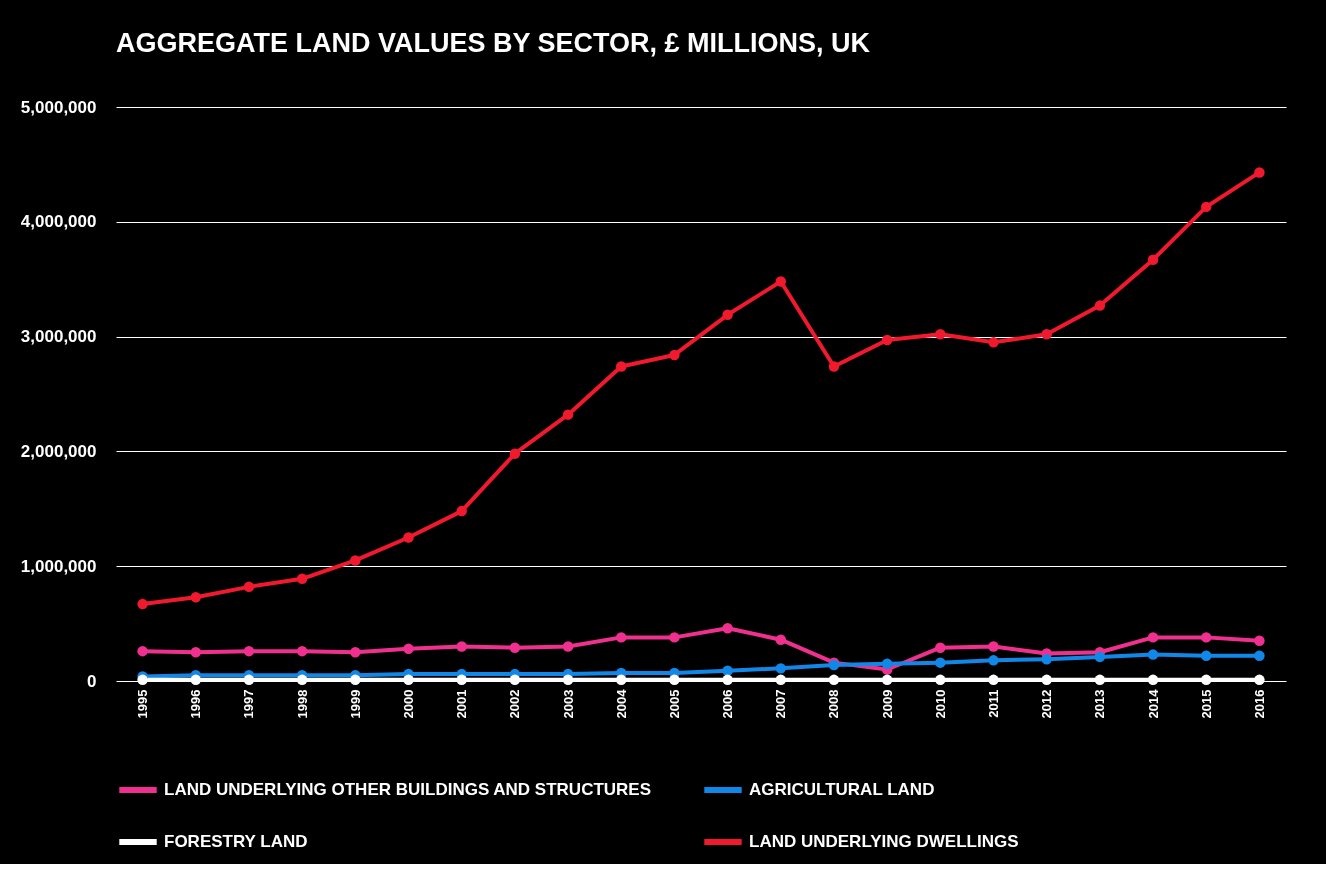  What do you see at coordinates (993, 703) in the screenshot?
I see `x-tick-label: 2011` at bounding box center [993, 703].